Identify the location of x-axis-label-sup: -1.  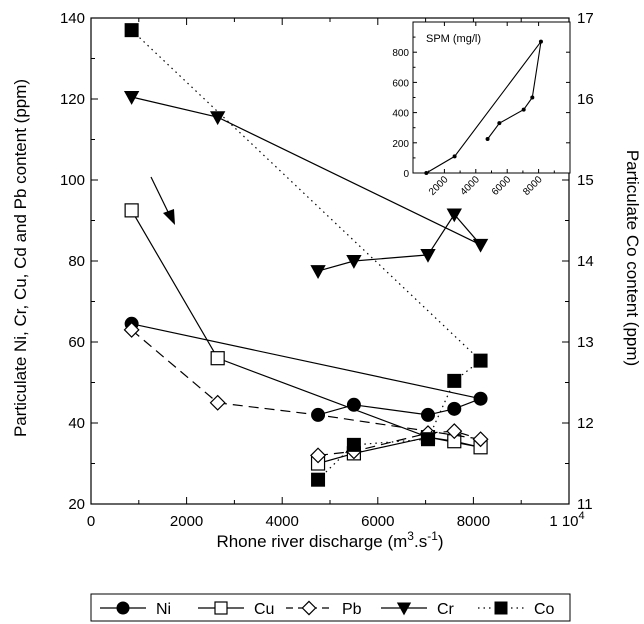
(432, 536).